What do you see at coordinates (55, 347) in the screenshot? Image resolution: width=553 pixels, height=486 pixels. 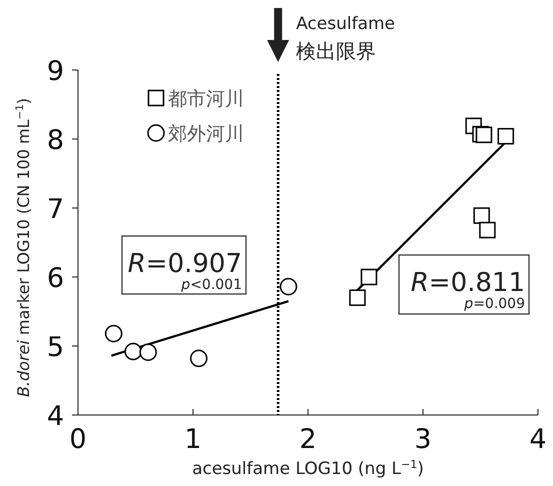 I see `y-tick-label: 5` at bounding box center [55, 347].